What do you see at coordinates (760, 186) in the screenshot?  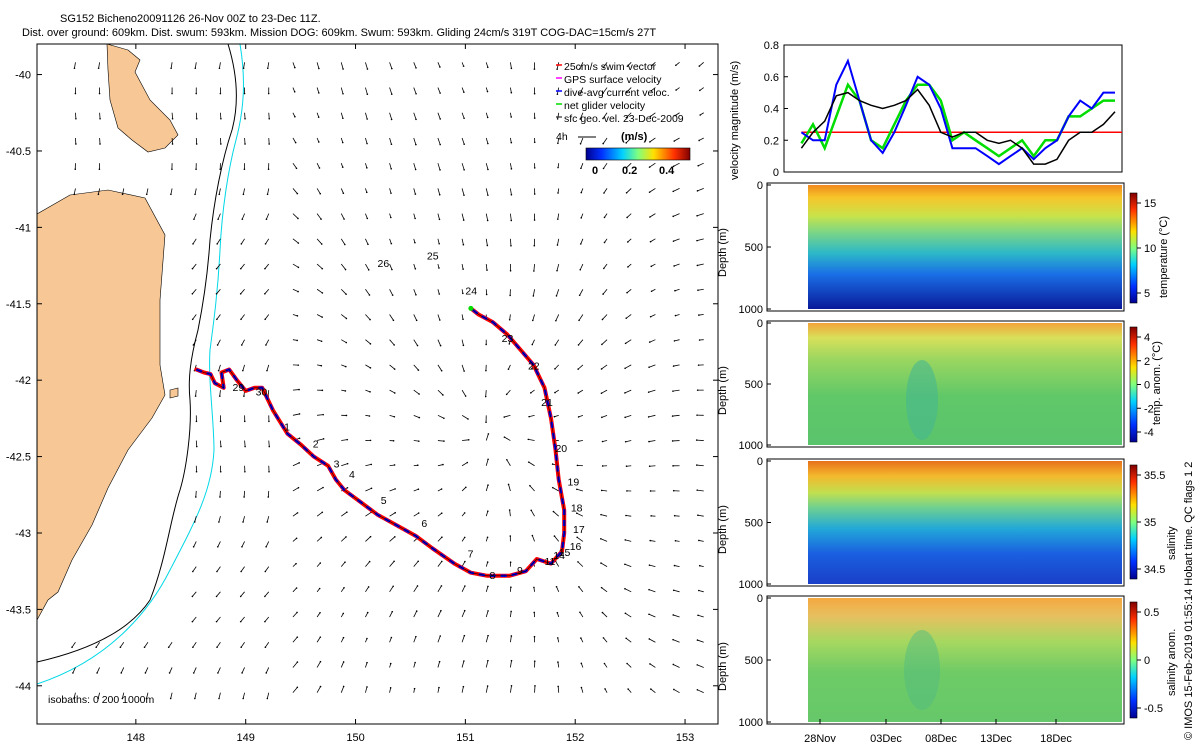 I see `depth-ytick-label: 0` at bounding box center [760, 186].